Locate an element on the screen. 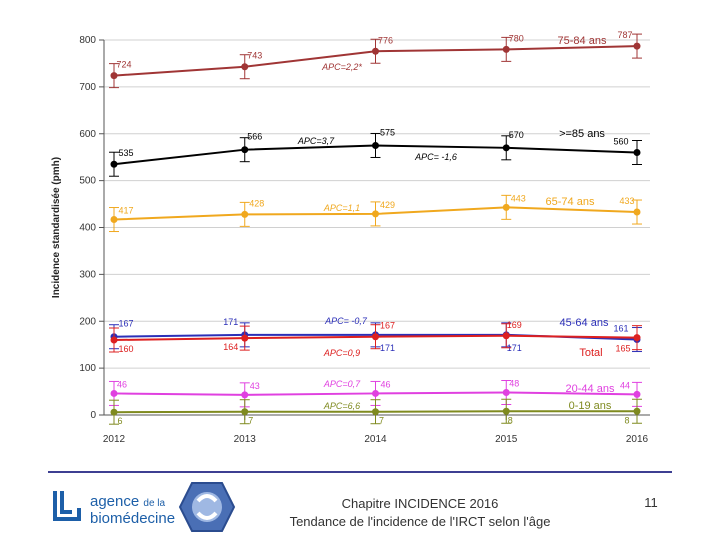 Image resolution: width=720 pixels, height=540 pixels. y-tick-label: 100 is located at coordinates (87, 368).